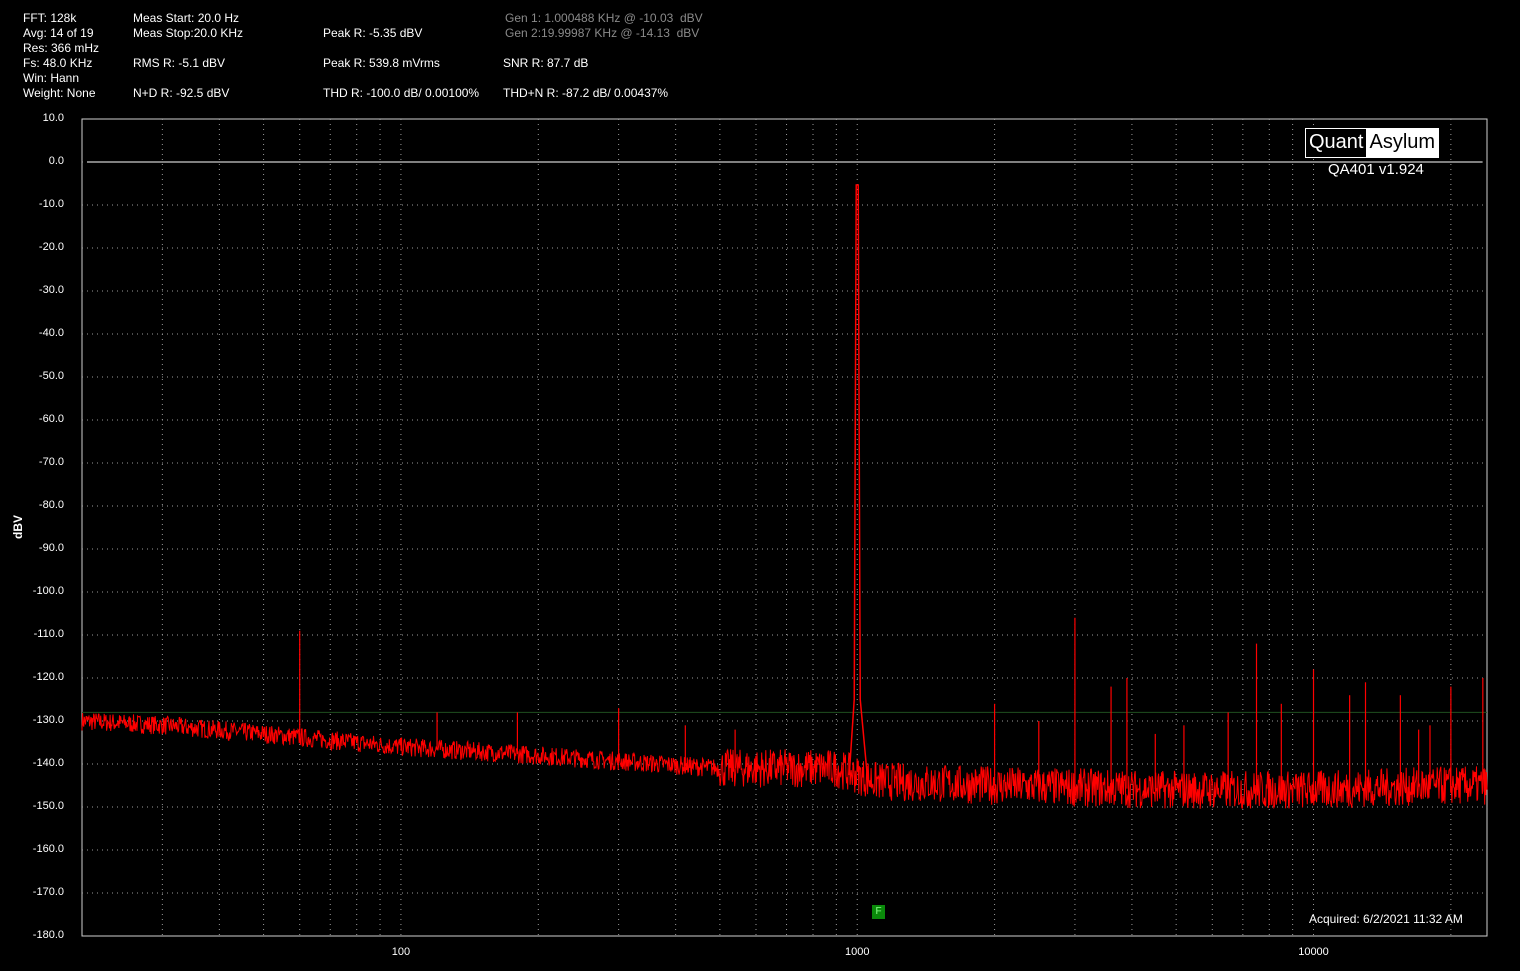 The image size is (1520, 971). I want to click on stat-gen2: Gen 2:19.99987 KHz @ -14.13 dBV, so click(602, 33).